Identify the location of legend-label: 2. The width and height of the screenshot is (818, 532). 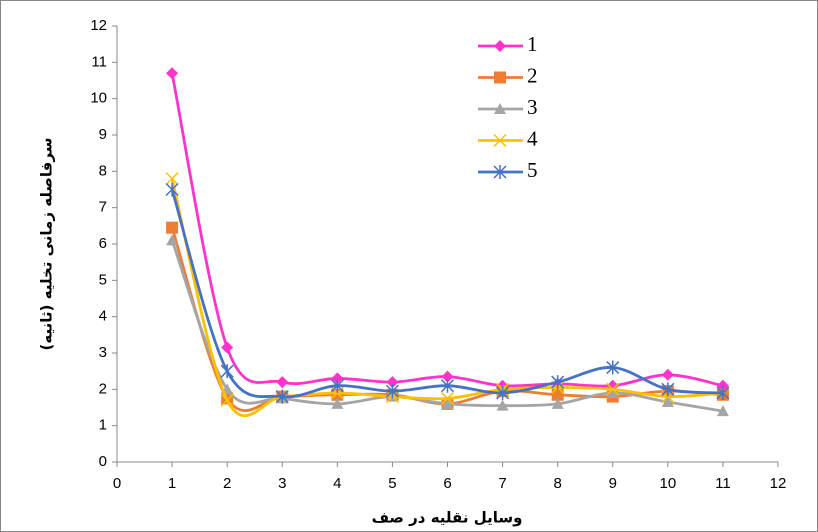
(532, 75).